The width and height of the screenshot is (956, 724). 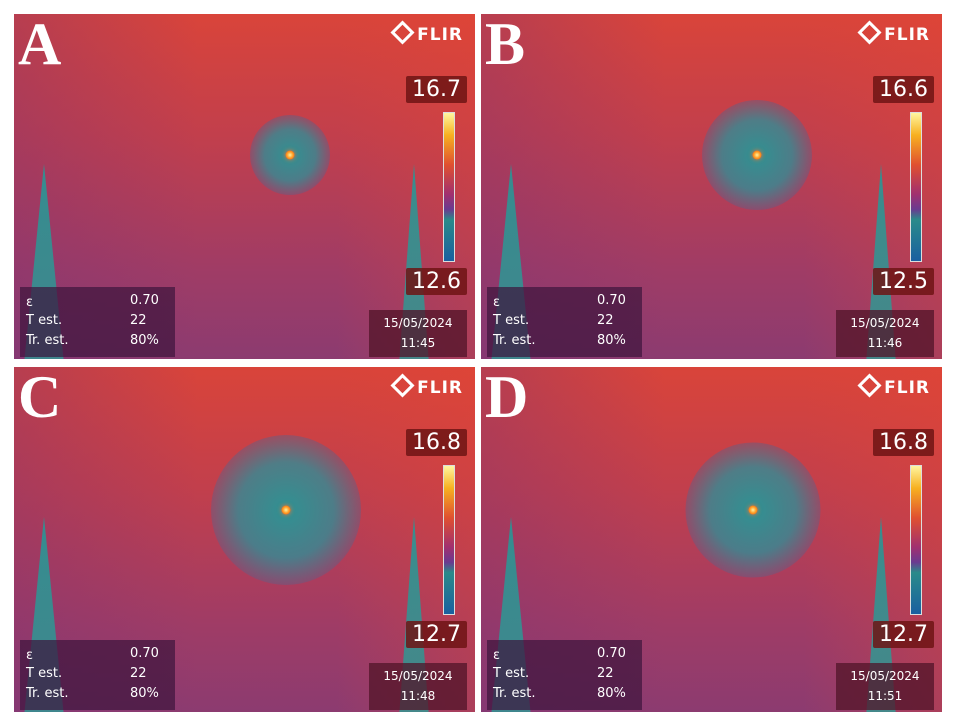 What do you see at coordinates (505, 45) in the screenshot?
I see `panel-label: B` at bounding box center [505, 45].